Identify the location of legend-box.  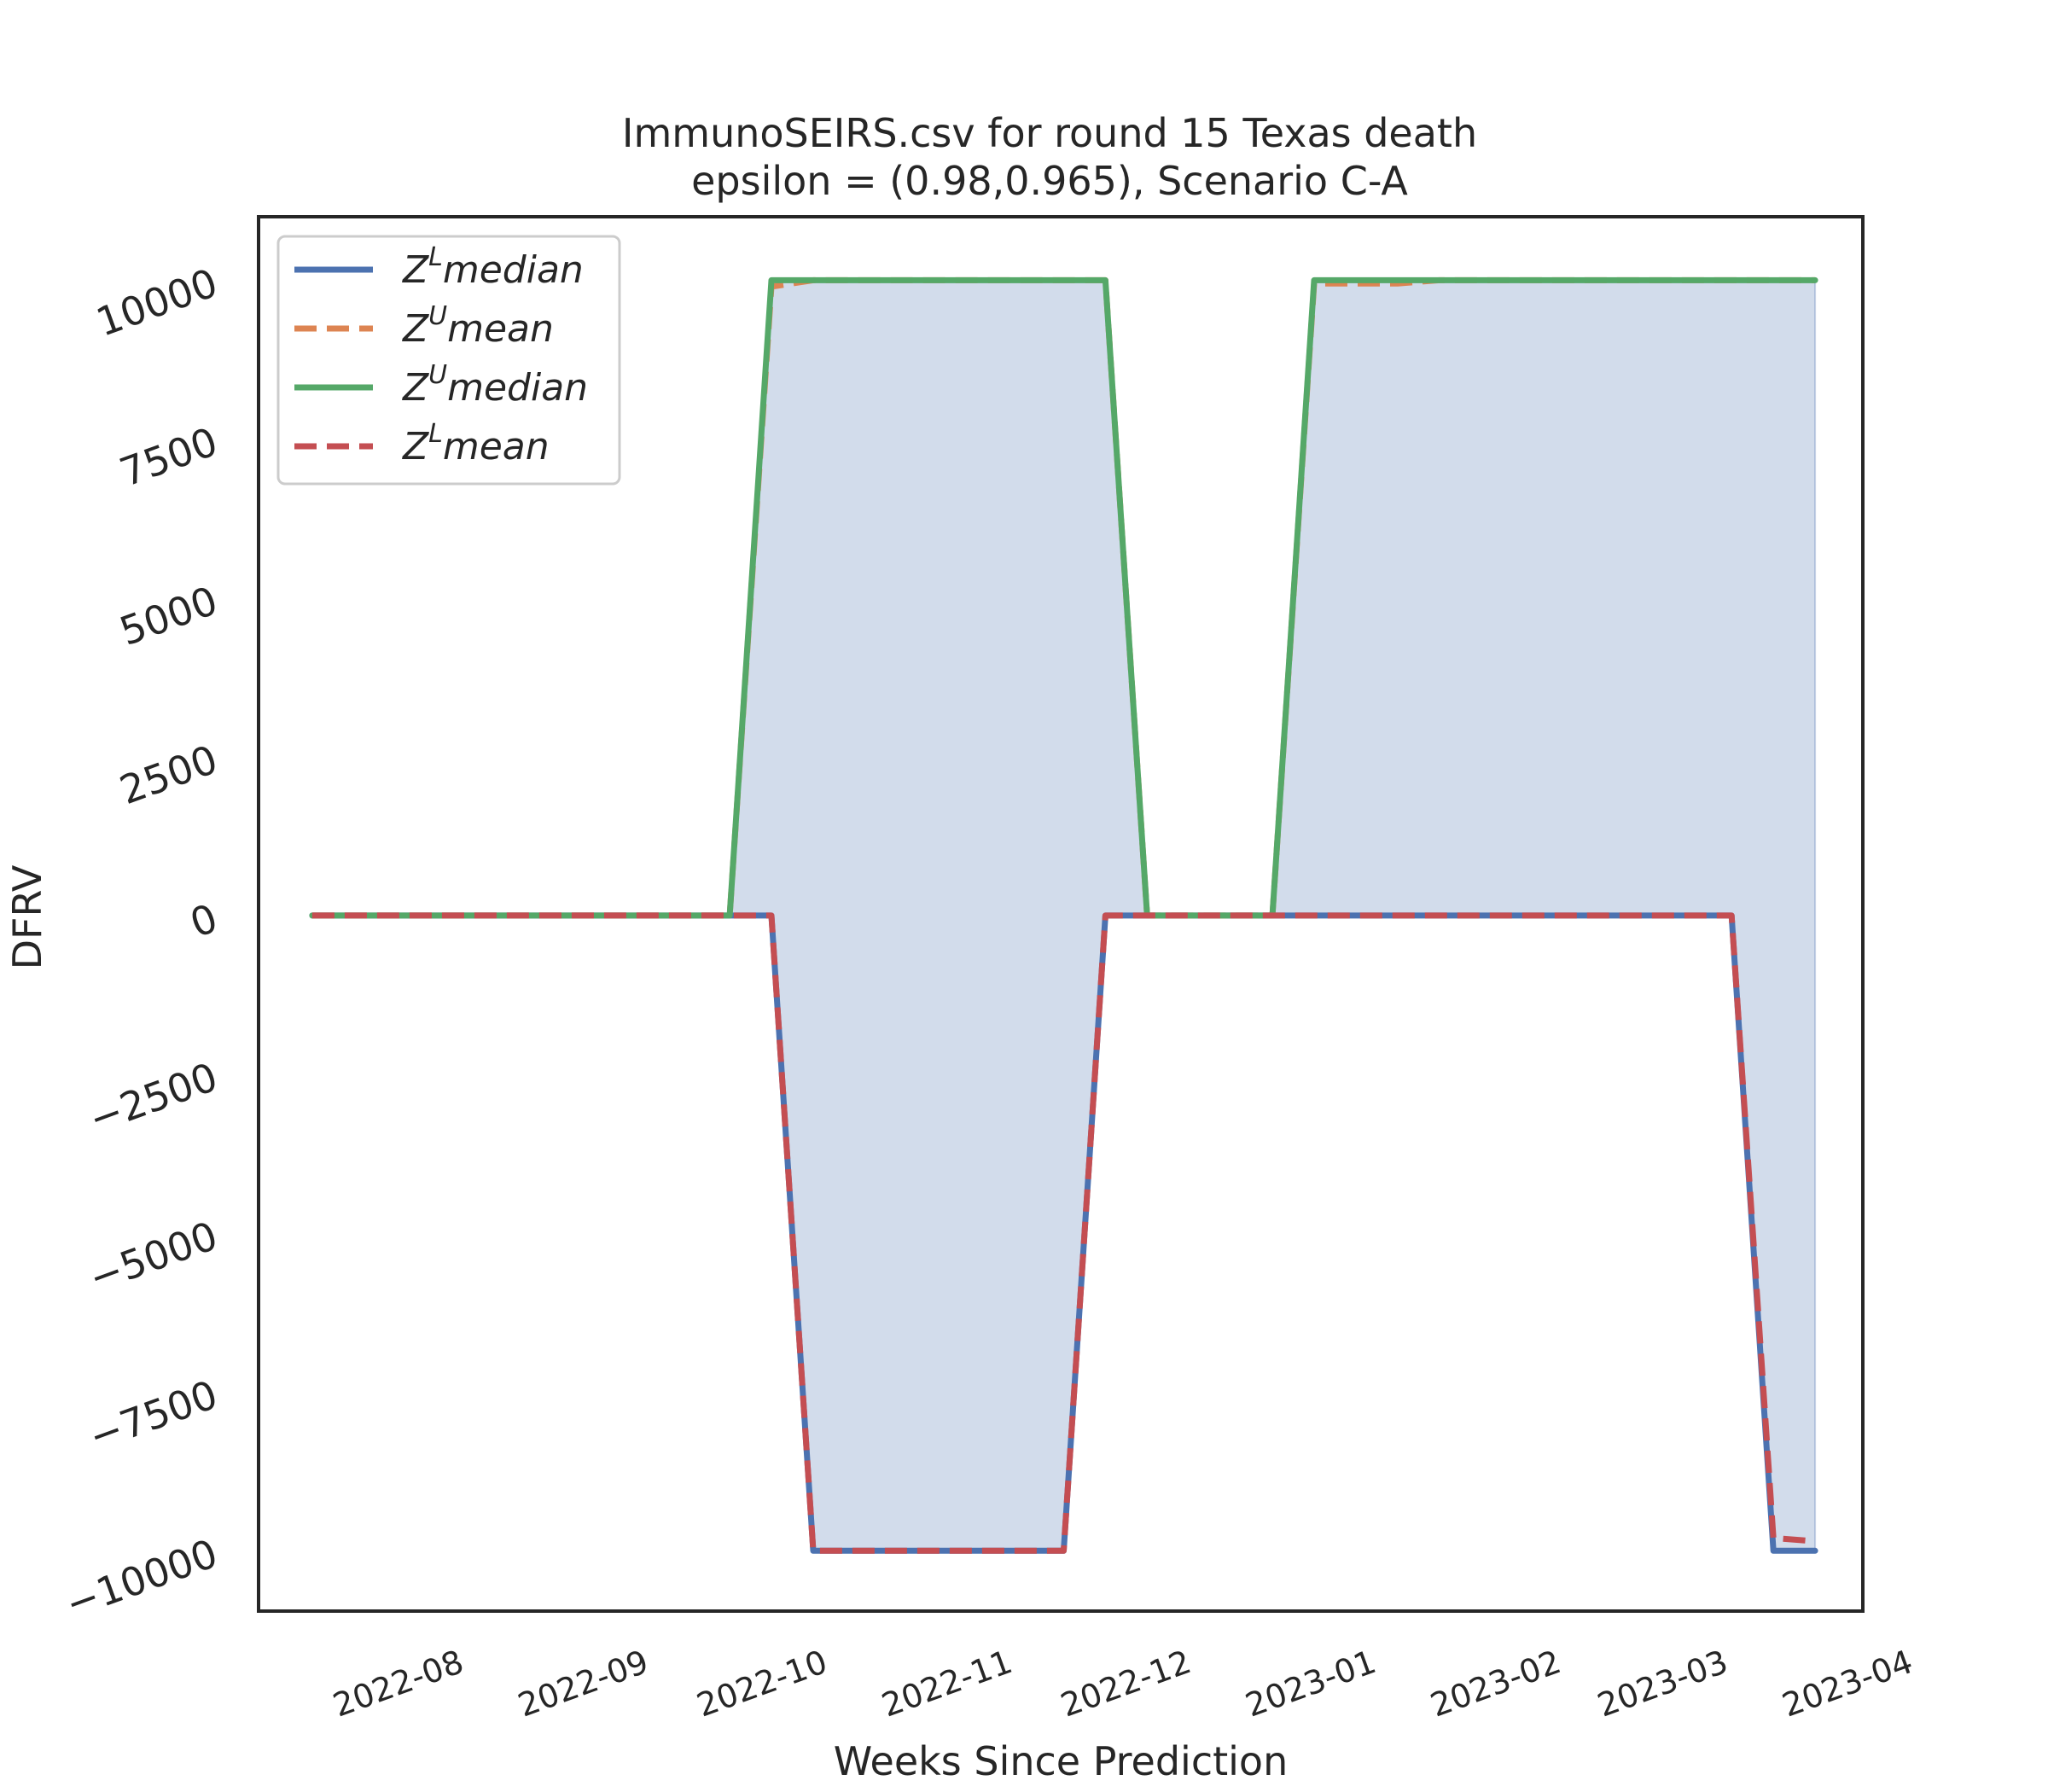
(449, 360).